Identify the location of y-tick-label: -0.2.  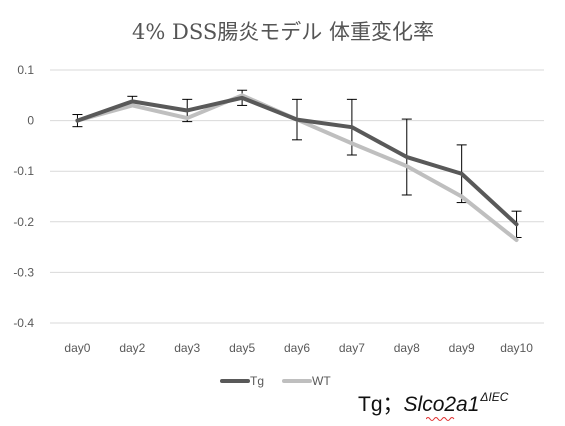
(23, 222).